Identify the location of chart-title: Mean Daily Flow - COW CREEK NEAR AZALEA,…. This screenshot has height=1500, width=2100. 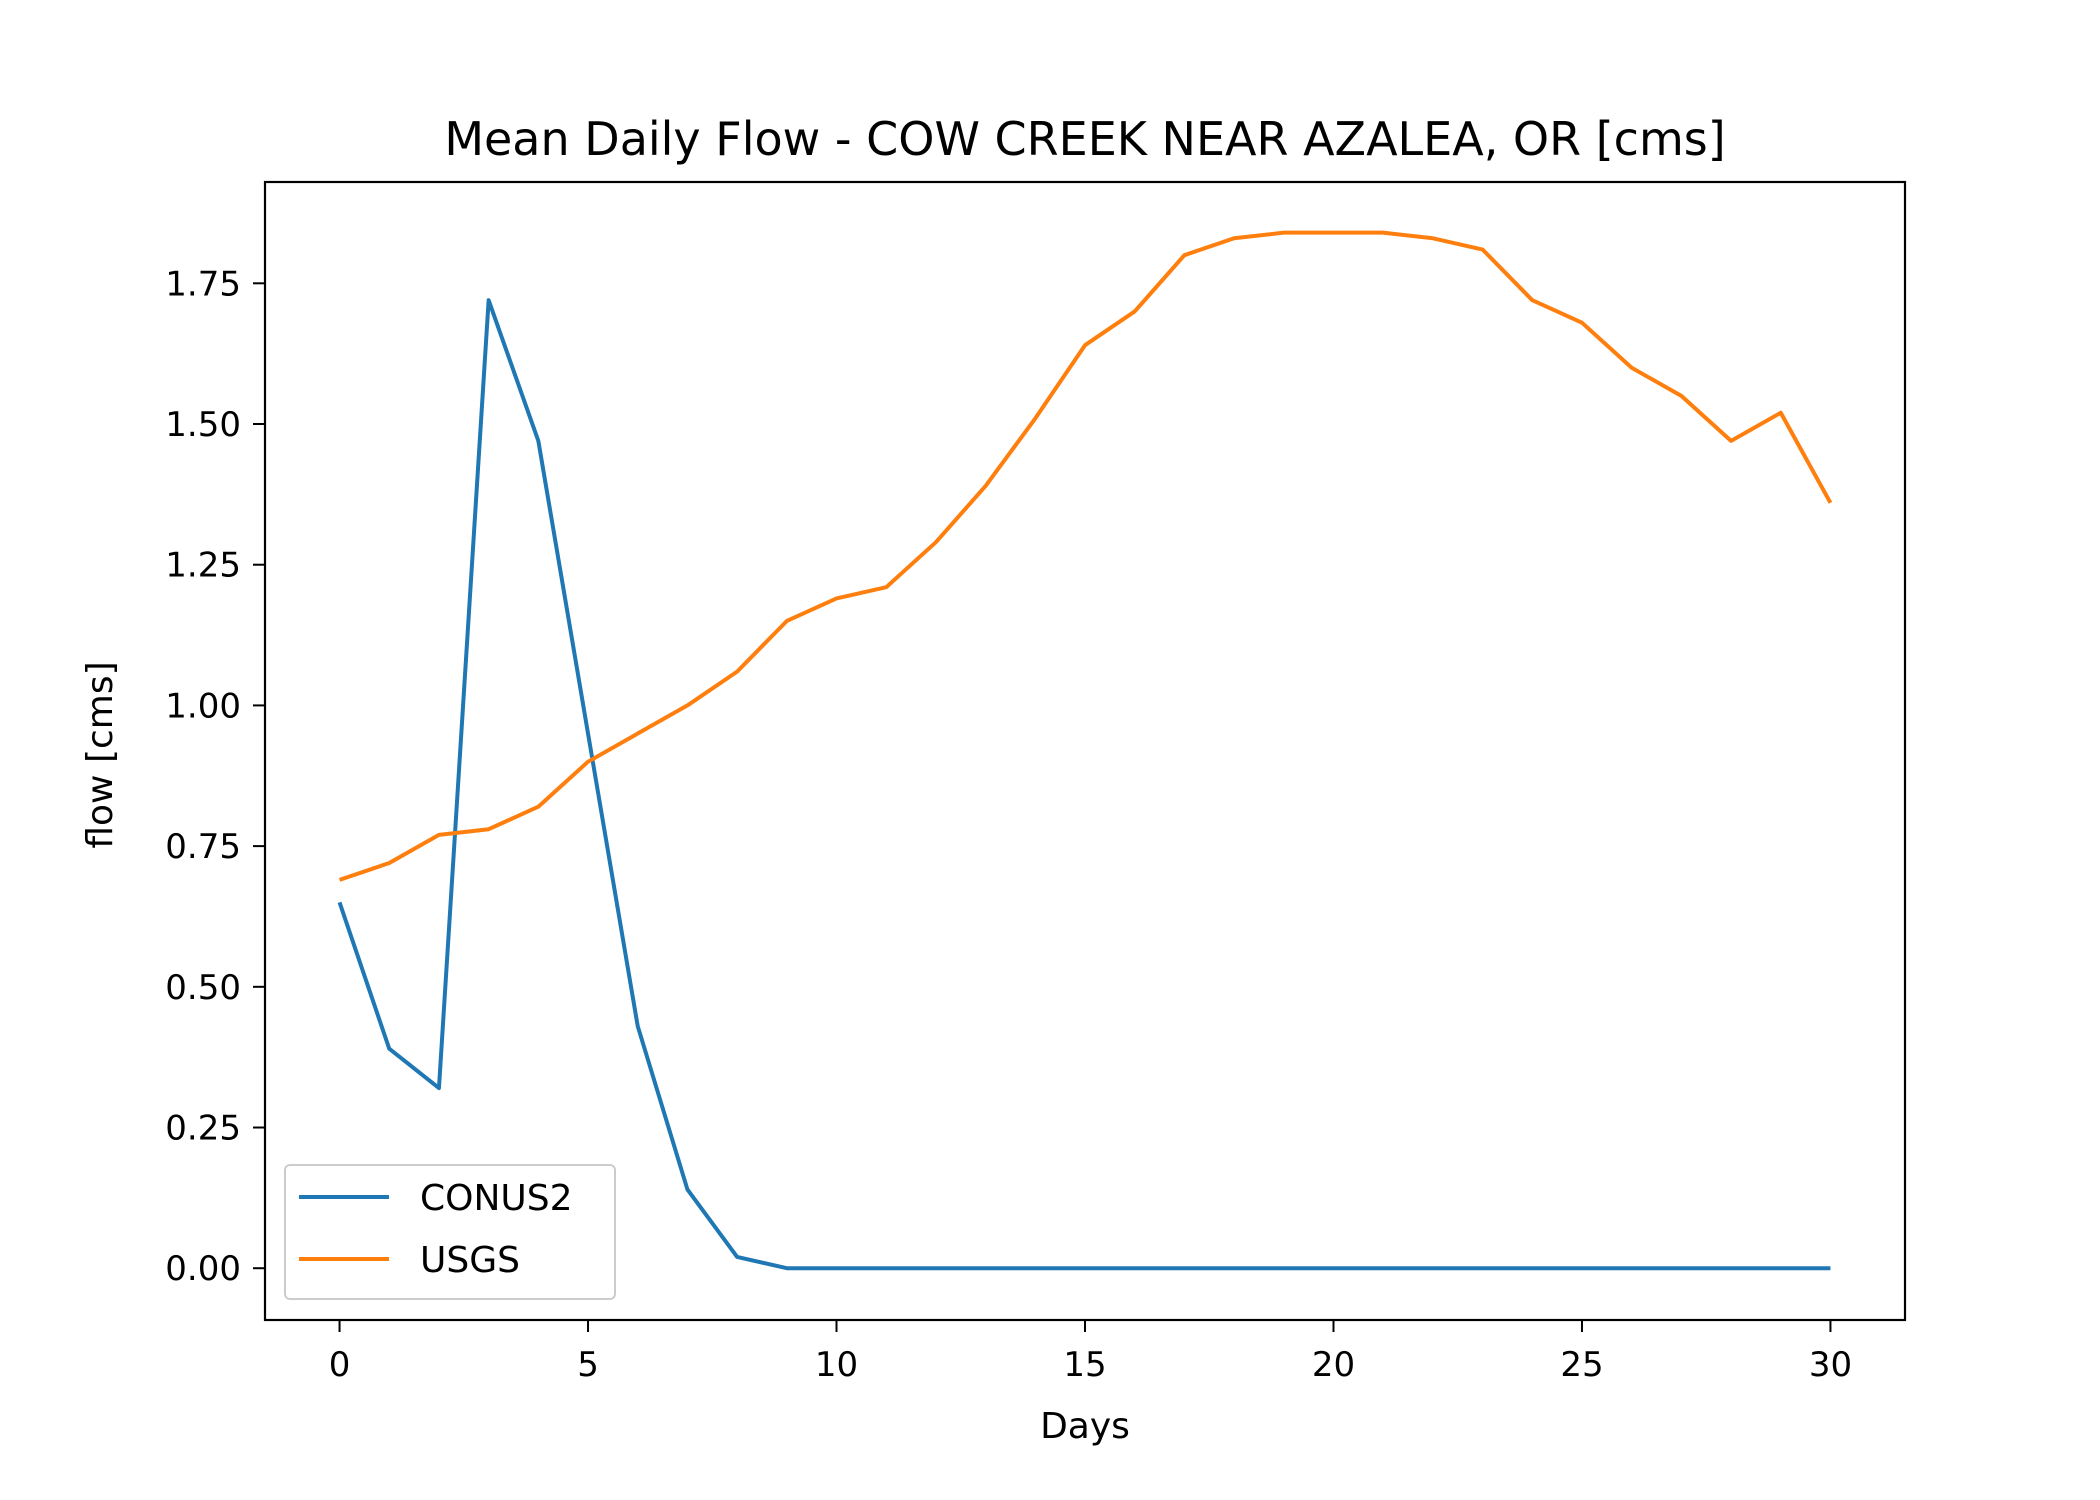
(1084, 139).